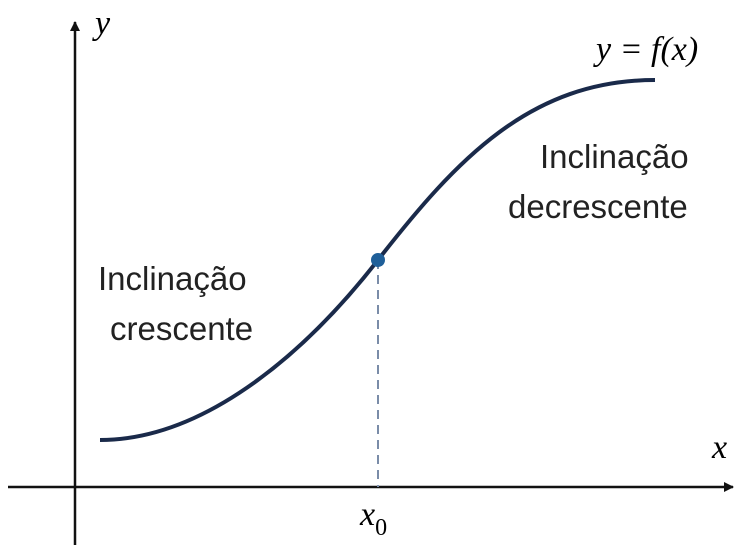 This screenshot has width=740, height=549. Describe the element at coordinates (101, 23) in the screenshot. I see `y-axis-label: y` at that location.